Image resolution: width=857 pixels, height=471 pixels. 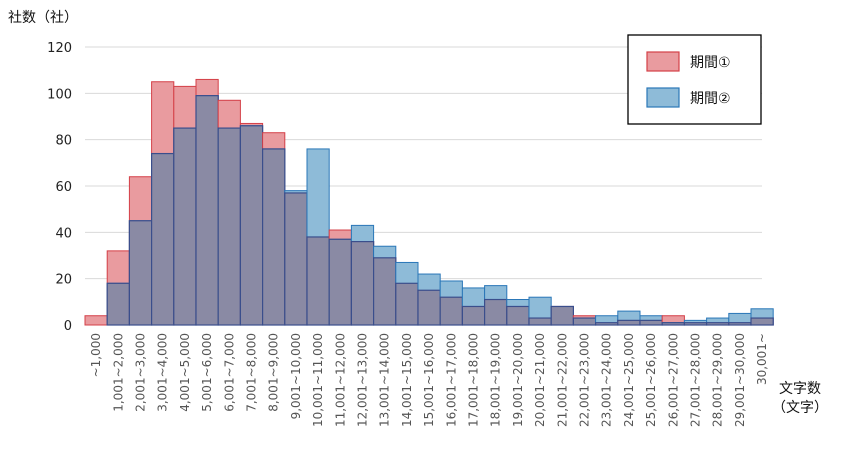 I want to click on x-axis-title-line2: （文字）, so click(x=800, y=408).